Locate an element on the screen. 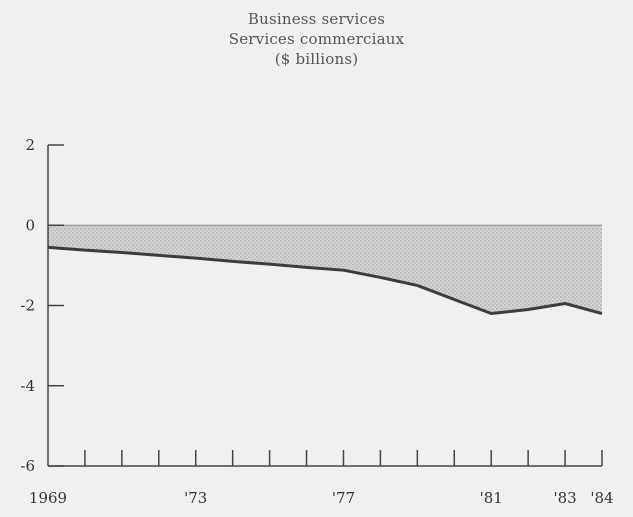  series-line is located at coordinates (325, 280).